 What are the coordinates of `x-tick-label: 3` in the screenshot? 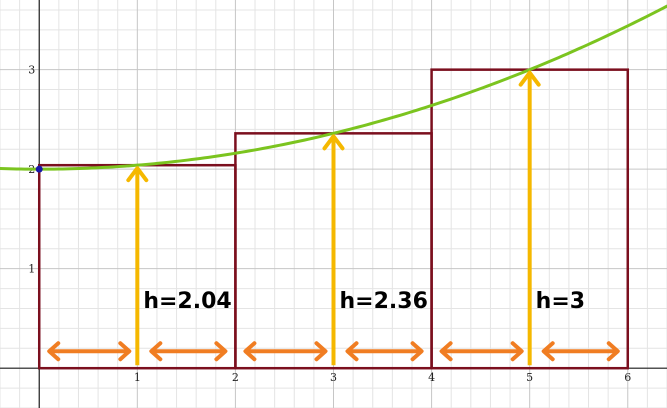 It's located at (333, 377).